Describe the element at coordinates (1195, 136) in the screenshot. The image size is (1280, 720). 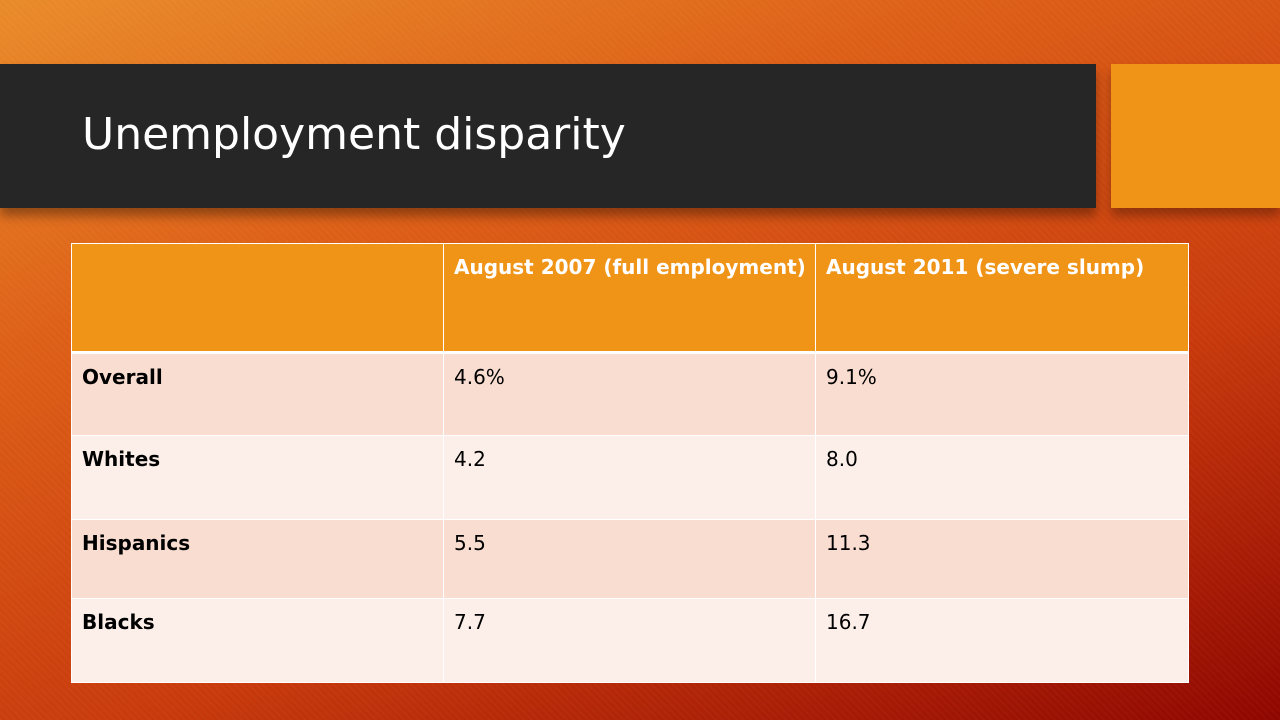
I see `accent-block` at that location.